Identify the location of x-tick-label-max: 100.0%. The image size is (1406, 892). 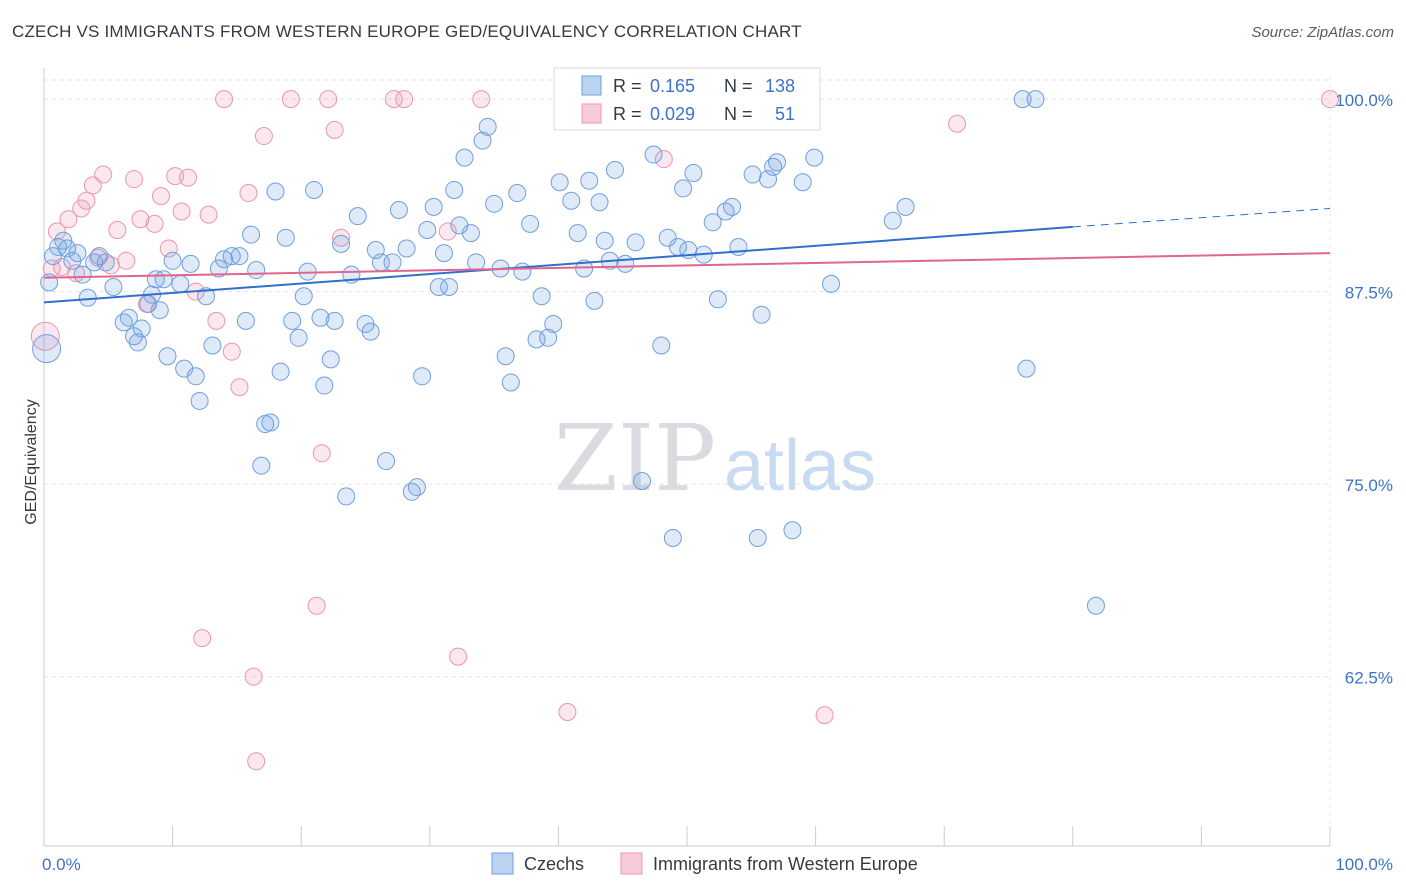
(1364, 864).